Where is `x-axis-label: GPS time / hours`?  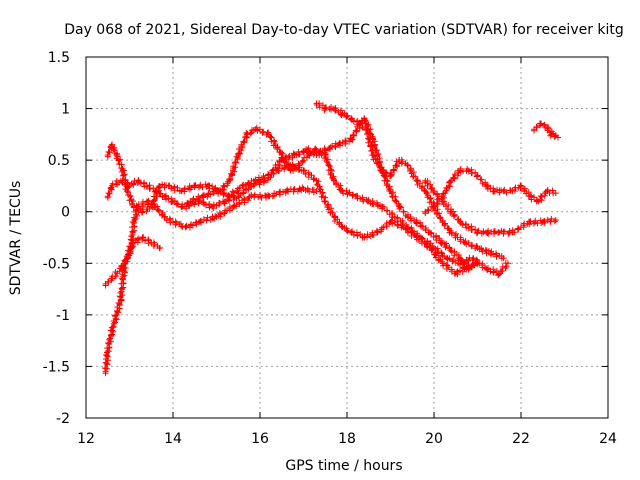
x-axis-label: GPS time / hours is located at coordinates (343, 466).